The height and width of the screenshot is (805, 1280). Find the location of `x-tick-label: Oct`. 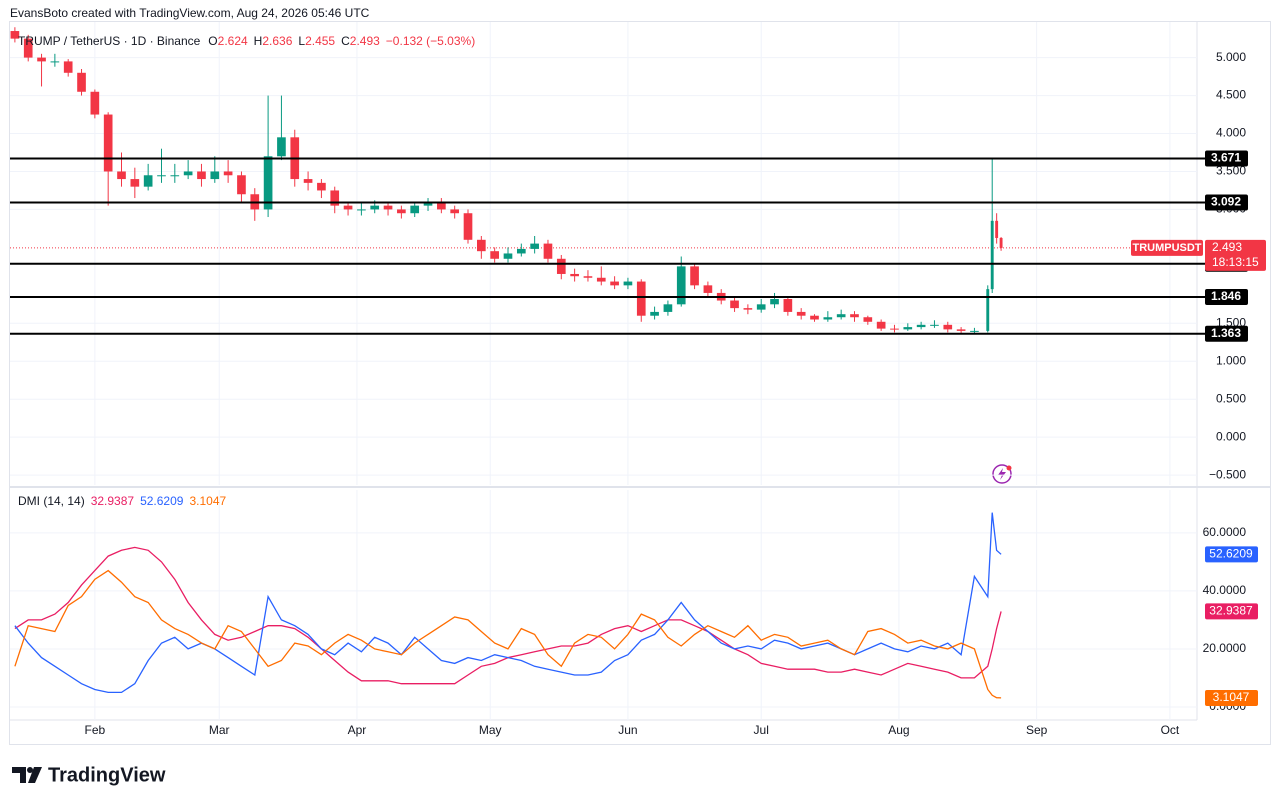

x-tick-label: Oct is located at coordinates (1170, 730).